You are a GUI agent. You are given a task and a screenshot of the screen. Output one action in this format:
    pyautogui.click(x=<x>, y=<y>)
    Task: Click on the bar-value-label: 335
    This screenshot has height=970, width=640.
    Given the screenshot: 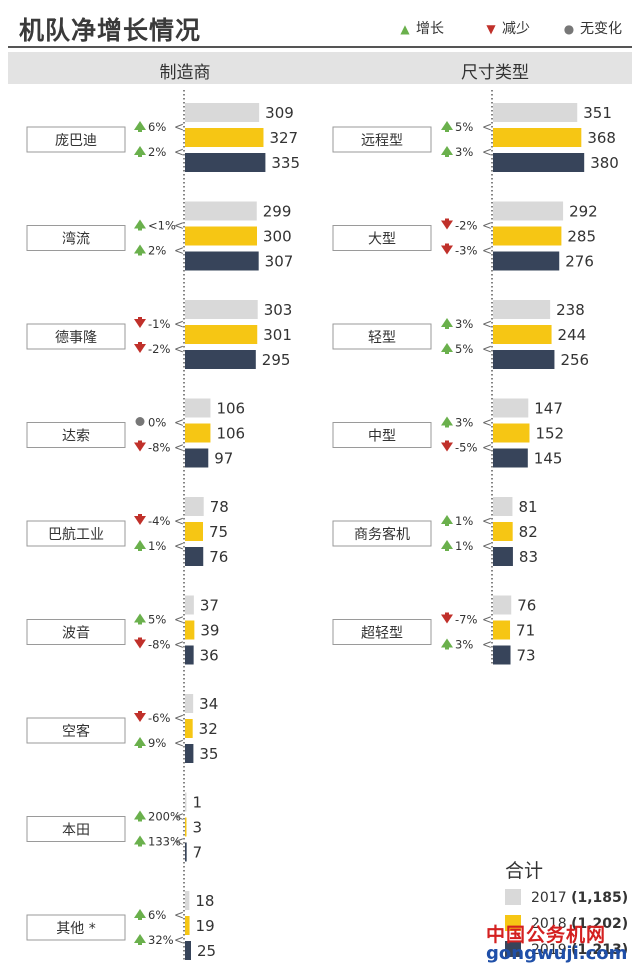 What is the action you would take?
    pyautogui.click(x=285, y=163)
    